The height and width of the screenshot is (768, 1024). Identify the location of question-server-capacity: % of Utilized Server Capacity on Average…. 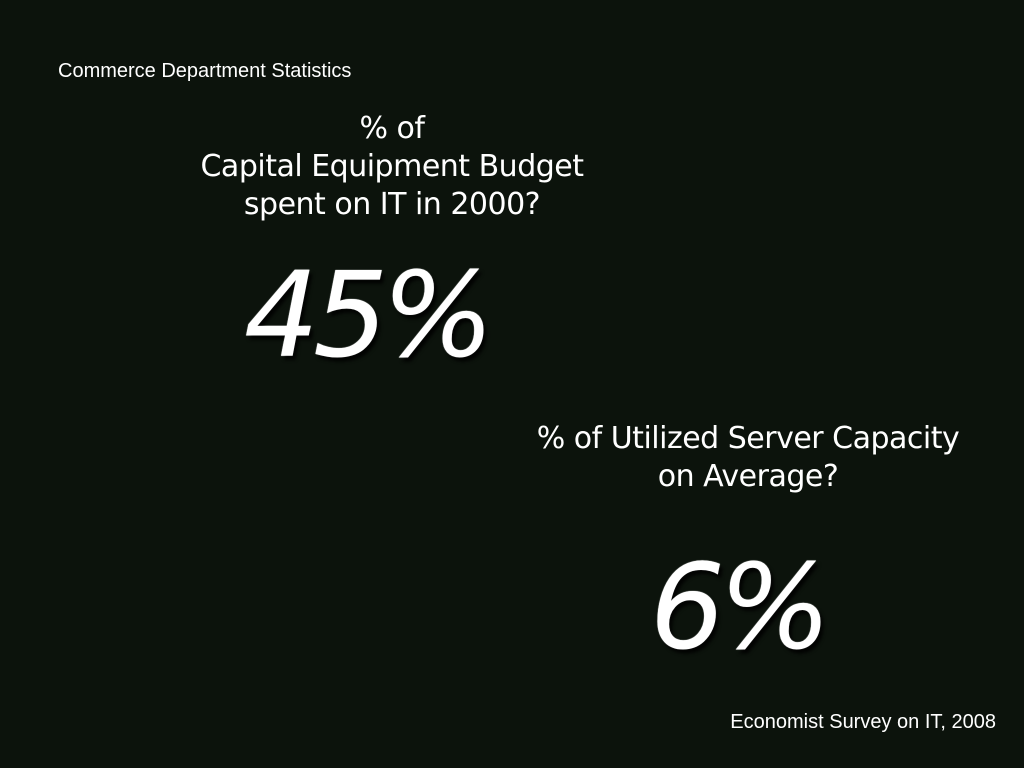
(748, 457).